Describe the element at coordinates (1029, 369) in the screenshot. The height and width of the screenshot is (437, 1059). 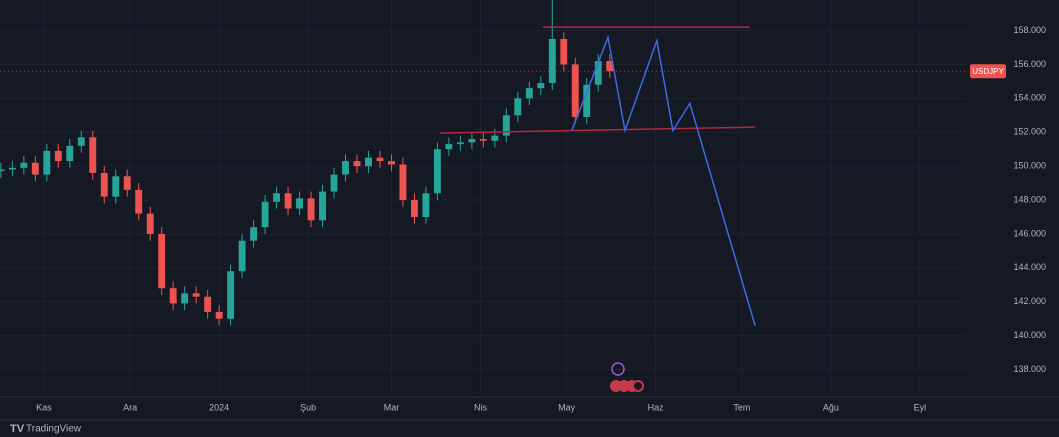
I see `y-tick-label: 138.000` at that location.